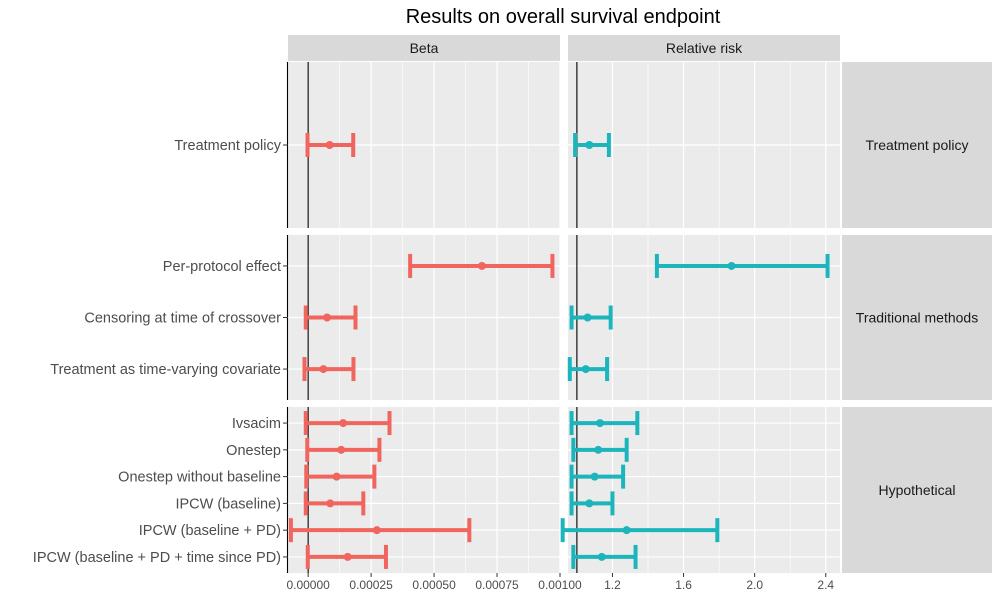 Image resolution: width=1000 pixels, height=600 pixels. What do you see at coordinates (825, 585) in the screenshot?
I see `x-tick-label: 2.4` at bounding box center [825, 585].